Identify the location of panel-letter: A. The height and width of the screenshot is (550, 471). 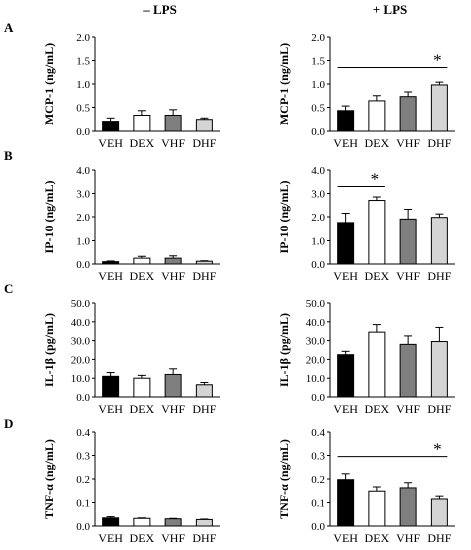
(9, 27).